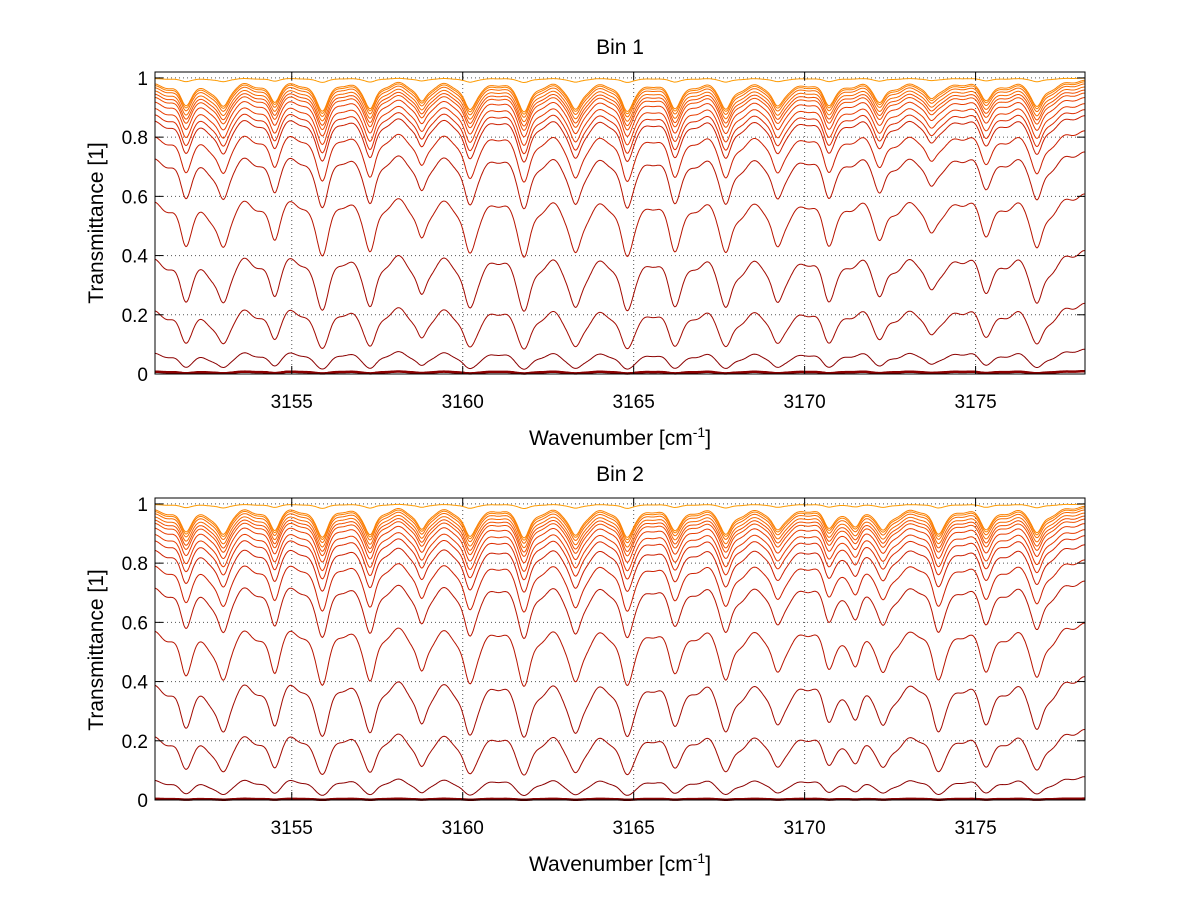 This screenshot has width=1200, height=901. What do you see at coordinates (620, 47) in the screenshot?
I see `chart-title: Bin 1` at bounding box center [620, 47].